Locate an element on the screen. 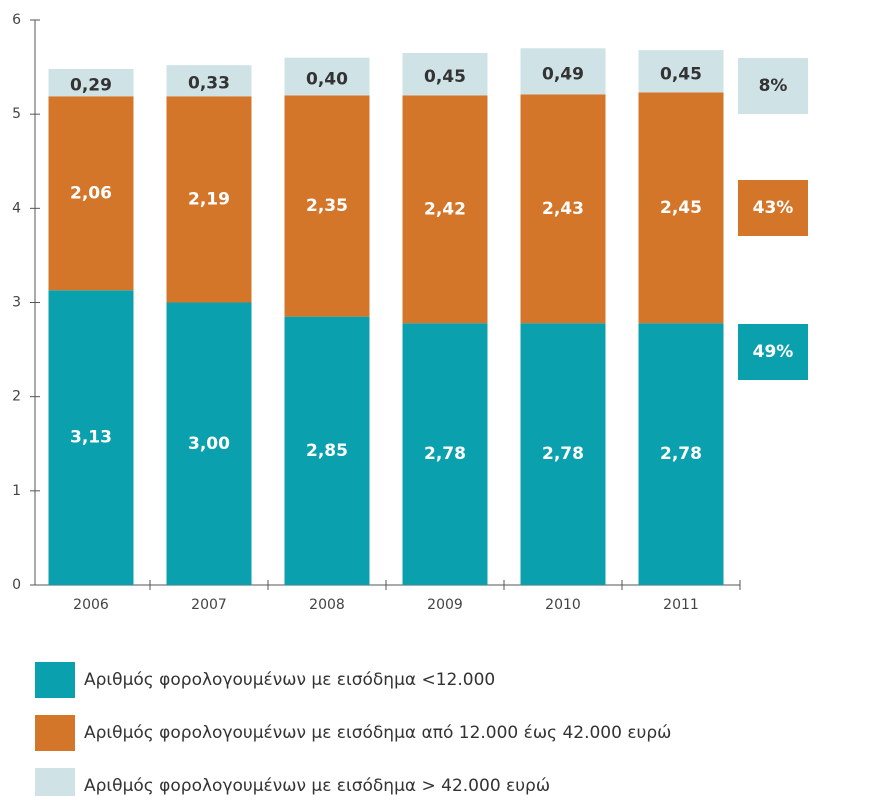 Image resolution: width=882 pixels, height=800 pixels. value-label: 0,33 is located at coordinates (209, 84).